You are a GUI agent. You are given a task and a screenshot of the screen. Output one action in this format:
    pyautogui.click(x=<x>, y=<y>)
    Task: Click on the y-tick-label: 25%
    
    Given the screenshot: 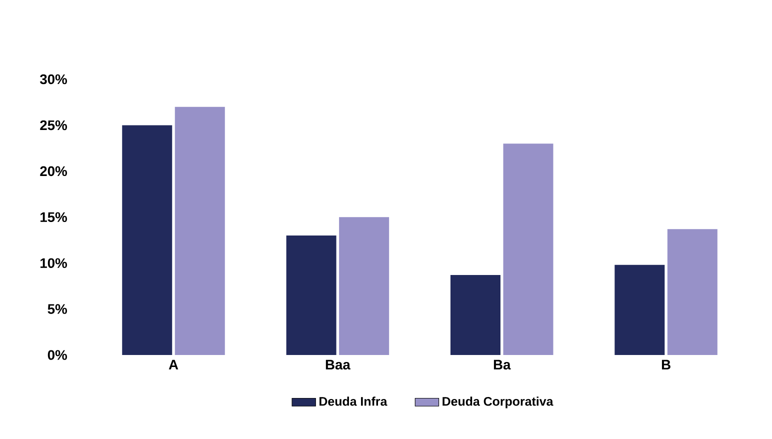 What is the action you would take?
    pyautogui.click(x=53, y=125)
    